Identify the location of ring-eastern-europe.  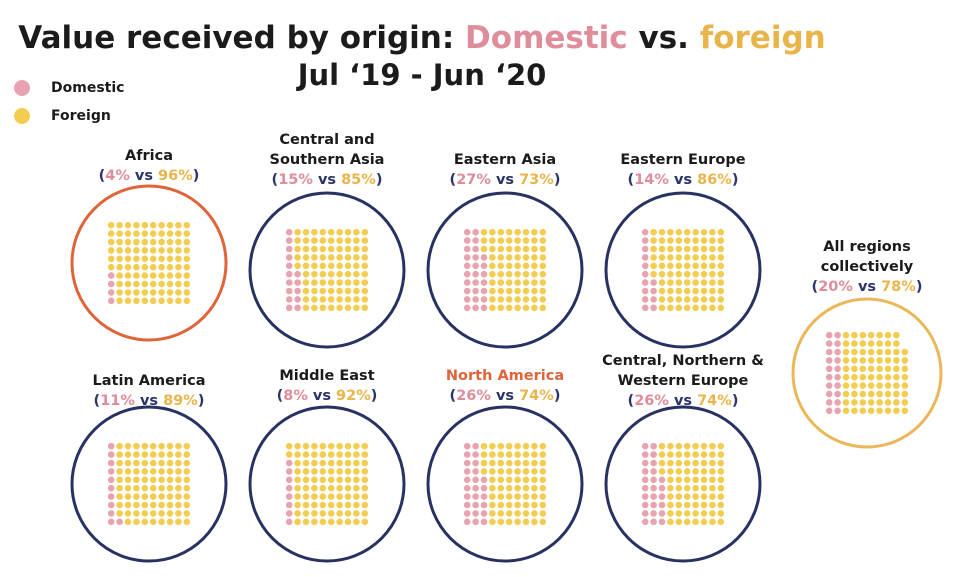
(683, 270).